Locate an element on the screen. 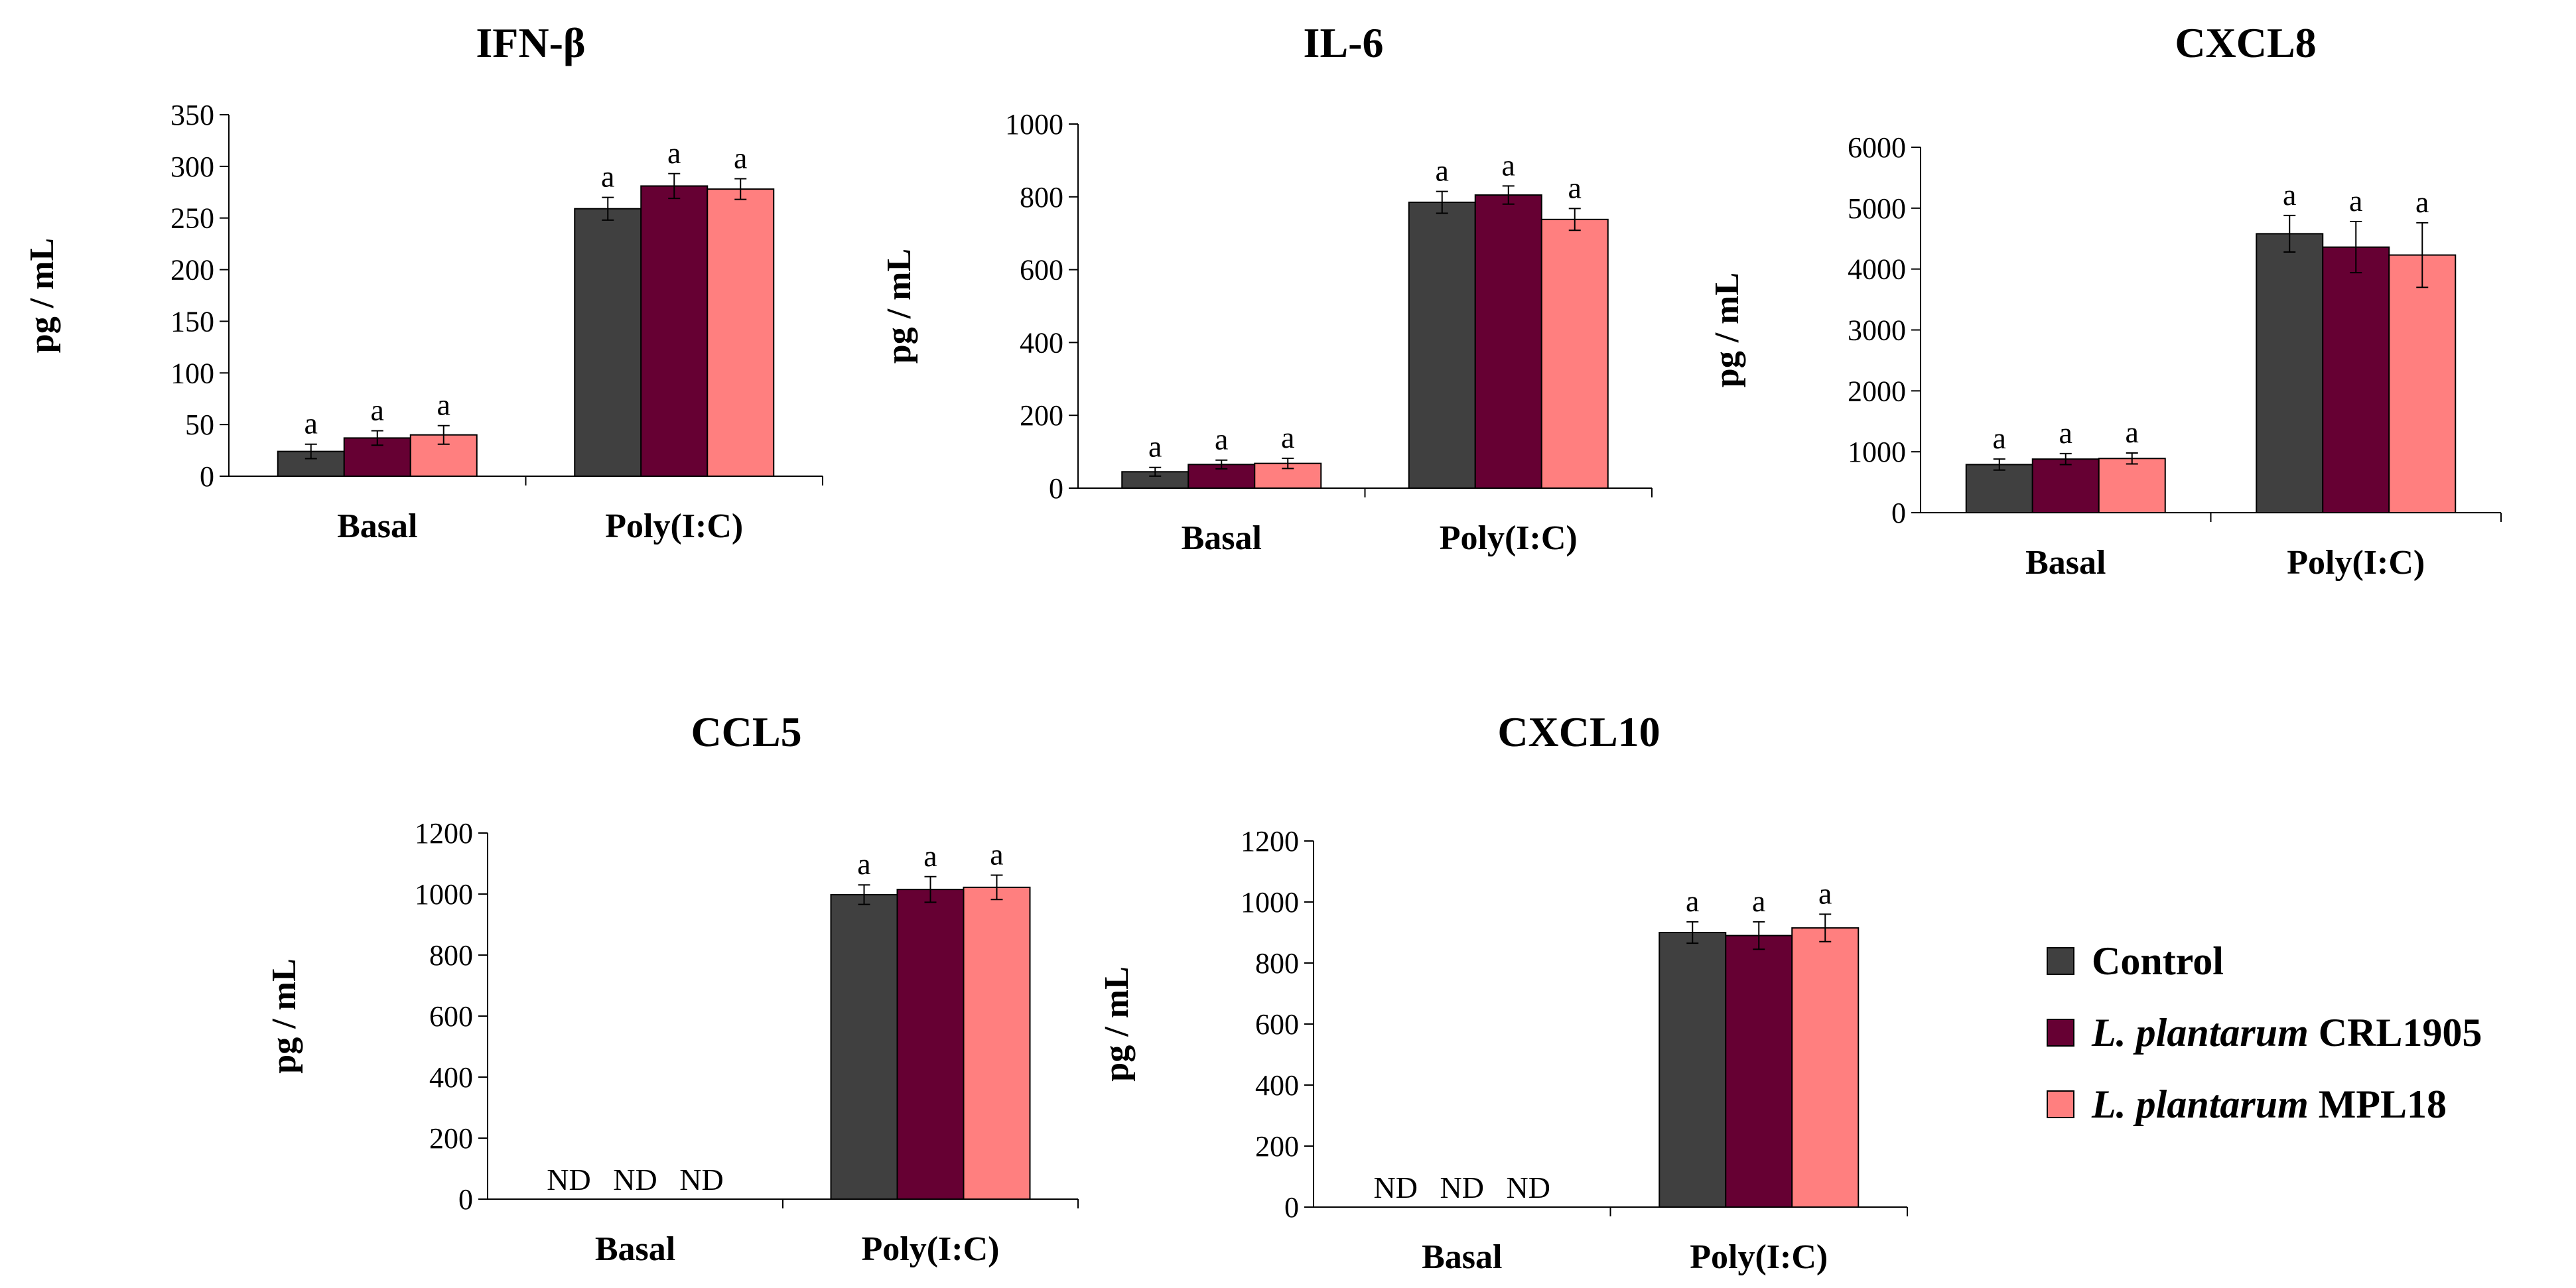  chart-title: CXCL8 is located at coordinates (2245, 42).